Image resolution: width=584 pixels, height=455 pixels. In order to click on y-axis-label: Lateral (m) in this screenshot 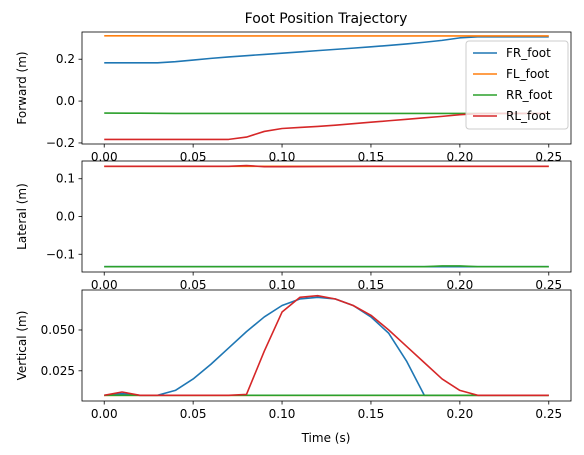, I will do `click(22, 216)`.